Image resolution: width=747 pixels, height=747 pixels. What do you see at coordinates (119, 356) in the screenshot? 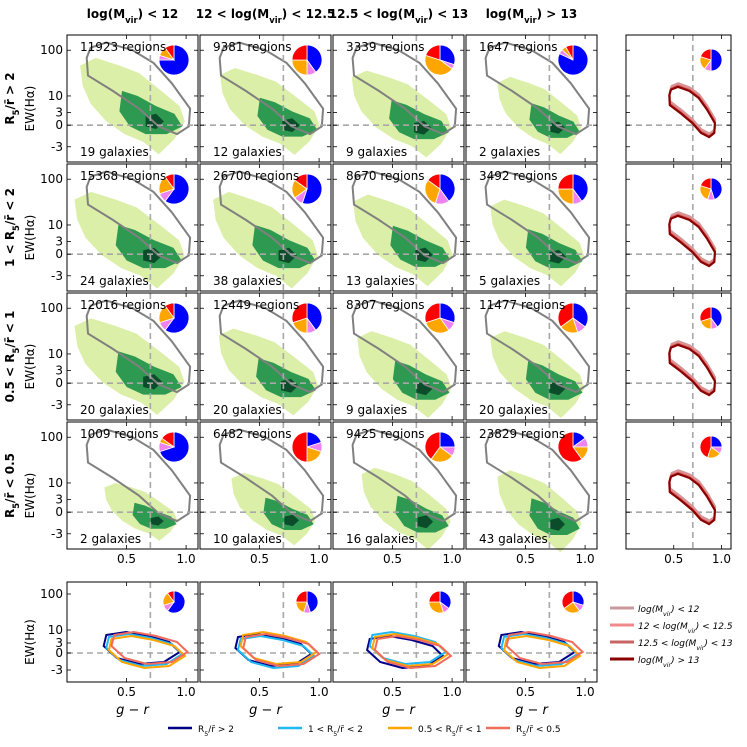
I see `panel: 12016 regions 20 galaxies 100 10 30 -3` at bounding box center [119, 356].